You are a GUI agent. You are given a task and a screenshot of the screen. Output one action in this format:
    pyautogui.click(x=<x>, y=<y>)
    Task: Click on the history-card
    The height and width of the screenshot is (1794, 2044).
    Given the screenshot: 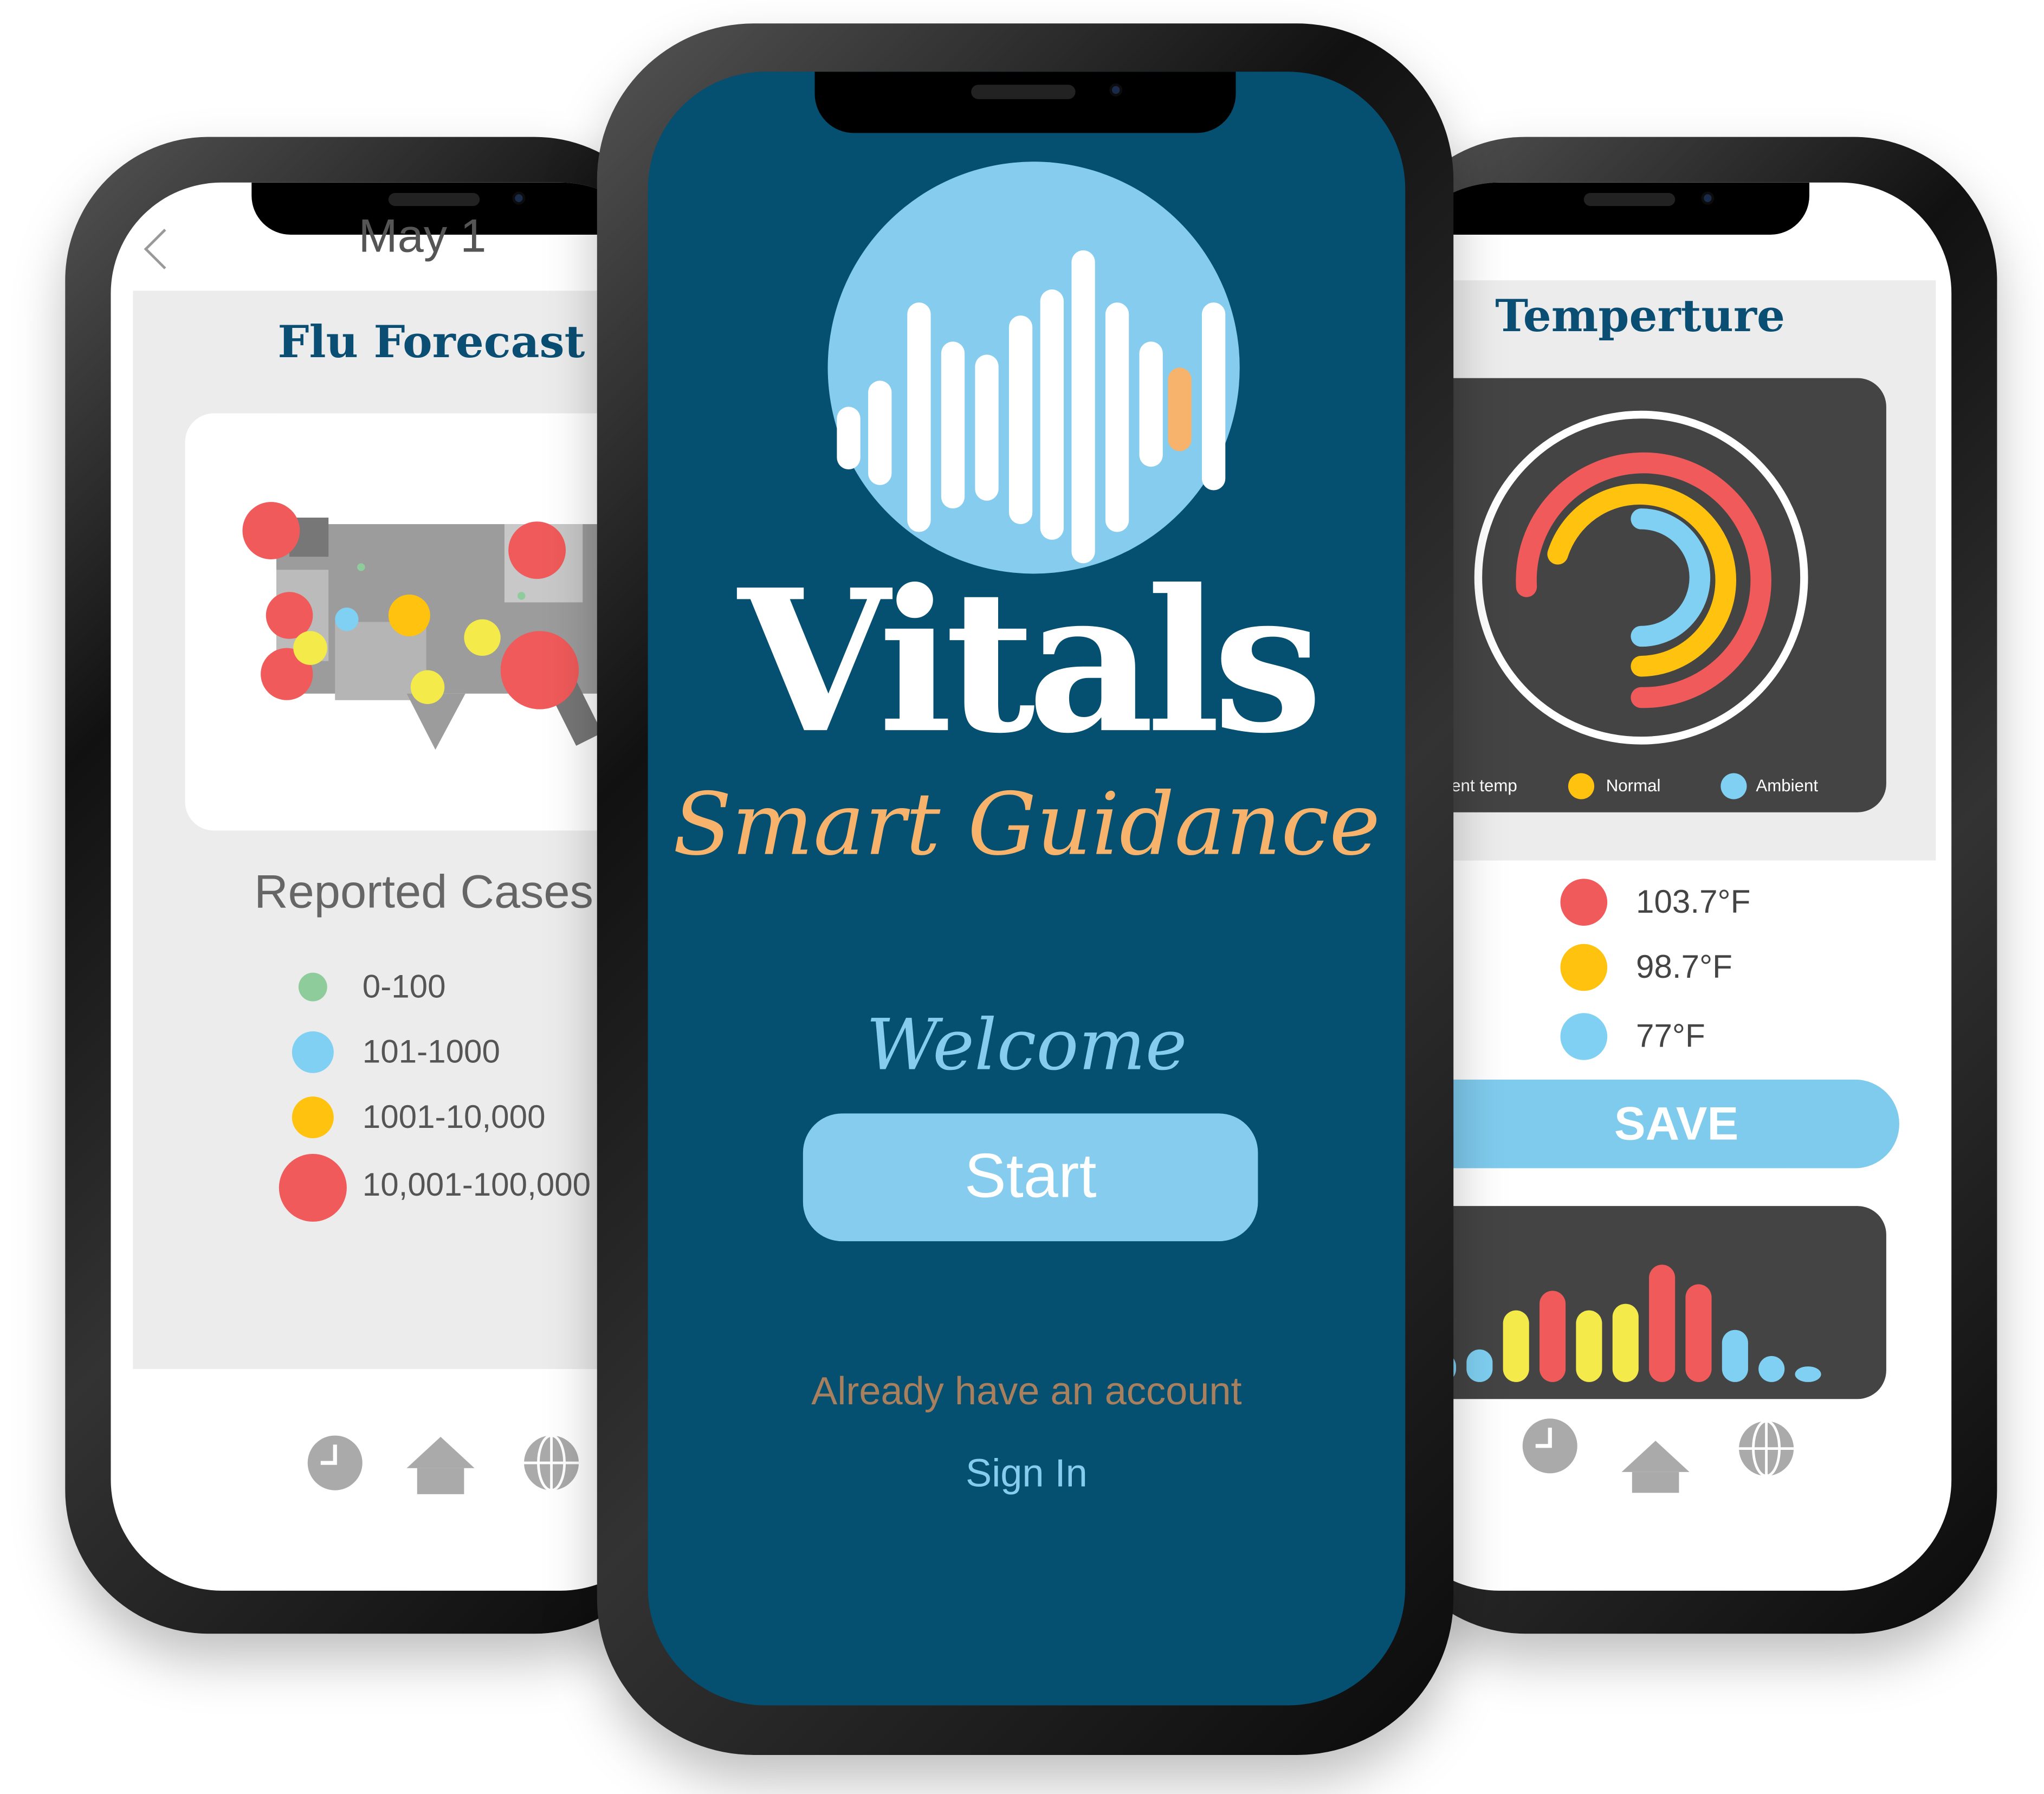 What is the action you would take?
    pyautogui.click(x=1650, y=1302)
    